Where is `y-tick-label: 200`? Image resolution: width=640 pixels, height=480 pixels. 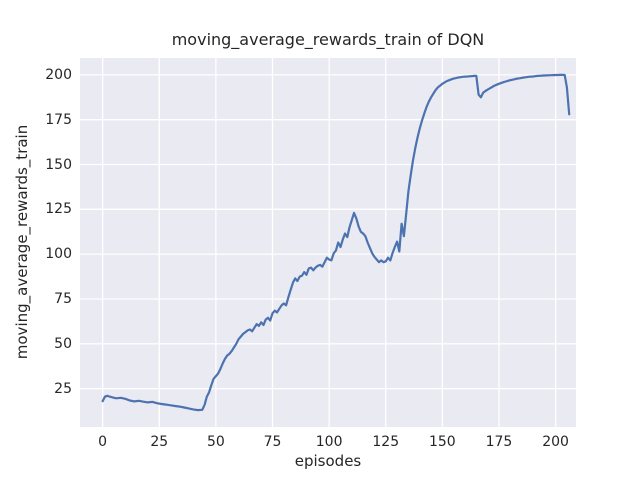
y-tick-label: 200 is located at coordinates (58, 74).